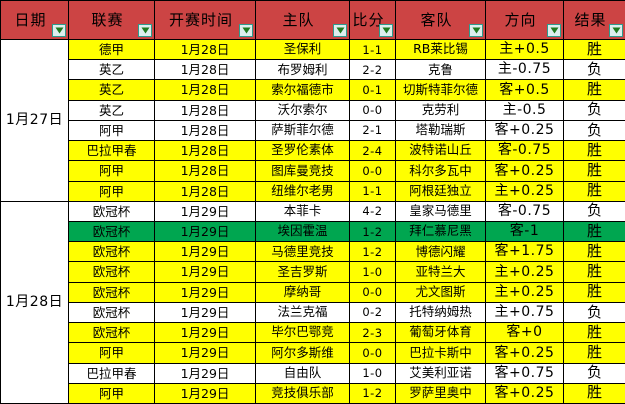 This screenshot has width=625, height=404. What do you see at coordinates (372, 272) in the screenshot?
I see `score-cell: 1-0` at bounding box center [372, 272].